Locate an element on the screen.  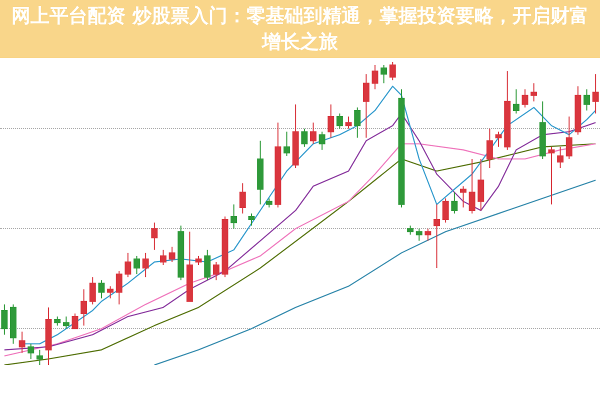
chart-title: 网上平台配资 炒股票入门：零基础到精通，掌握投资要略，开启财富增长之旅 is located at coordinates (300, 29).